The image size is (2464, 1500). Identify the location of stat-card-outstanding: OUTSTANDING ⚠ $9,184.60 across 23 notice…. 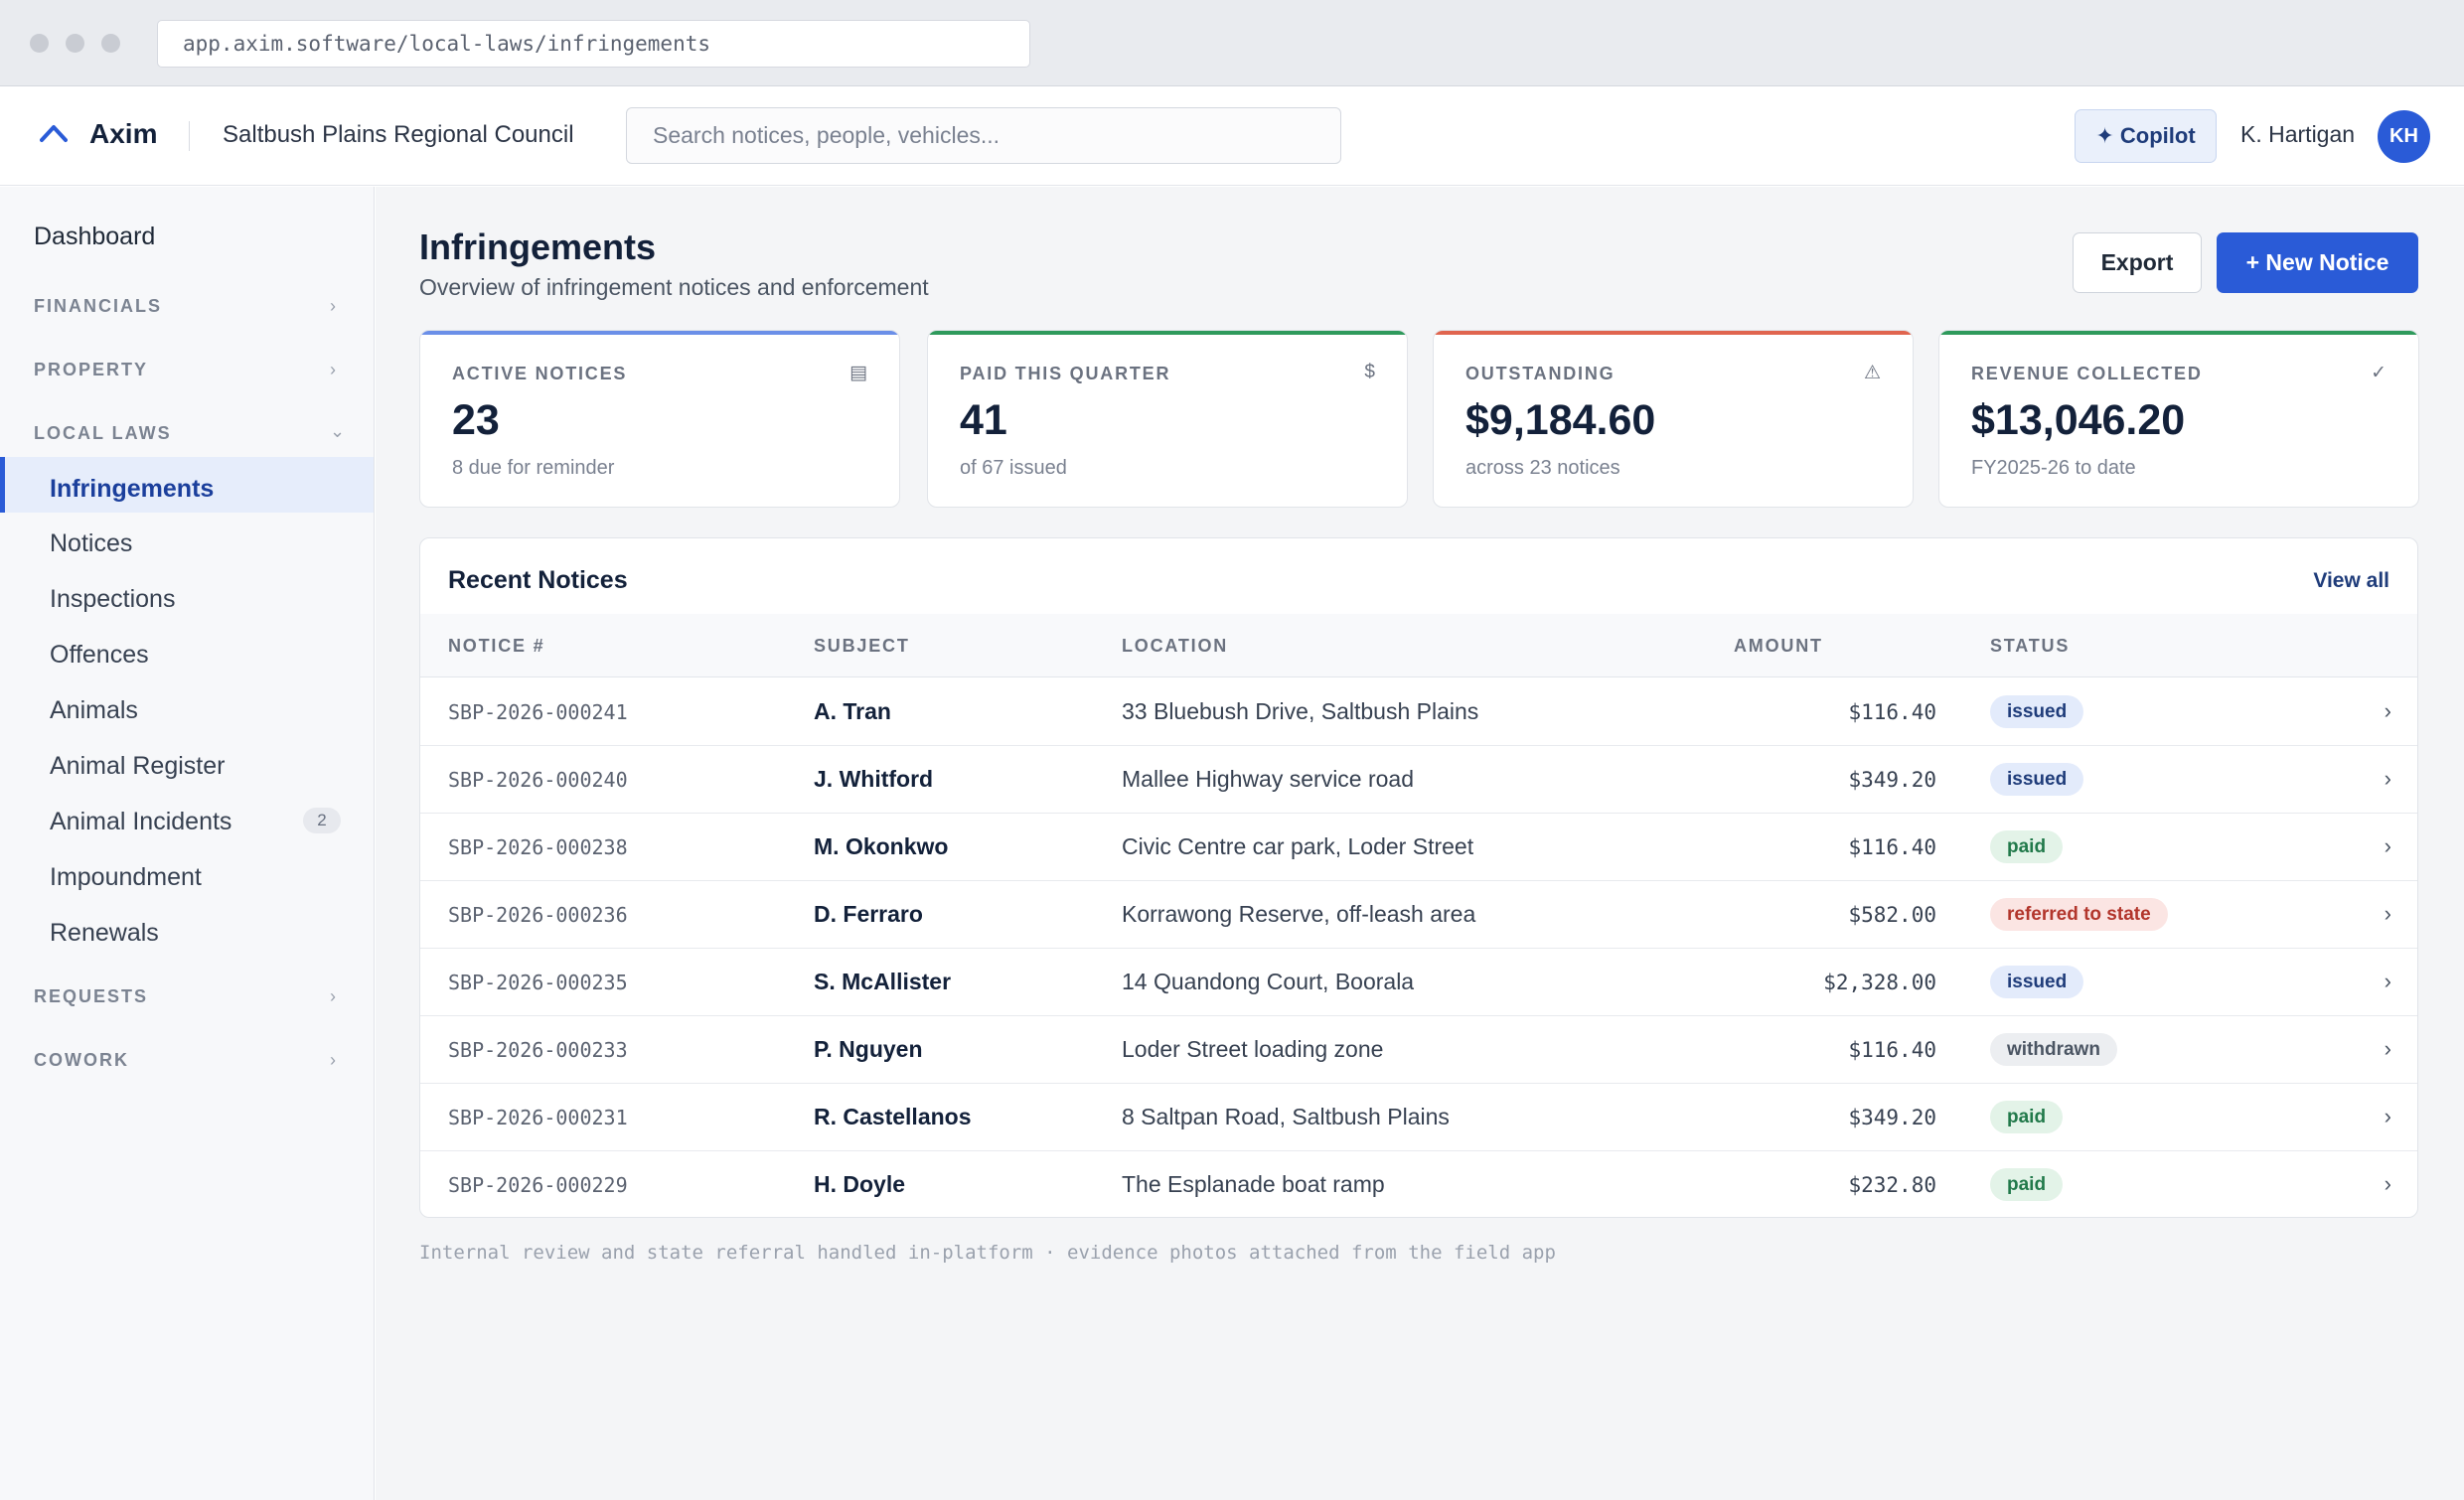
(1673, 419).